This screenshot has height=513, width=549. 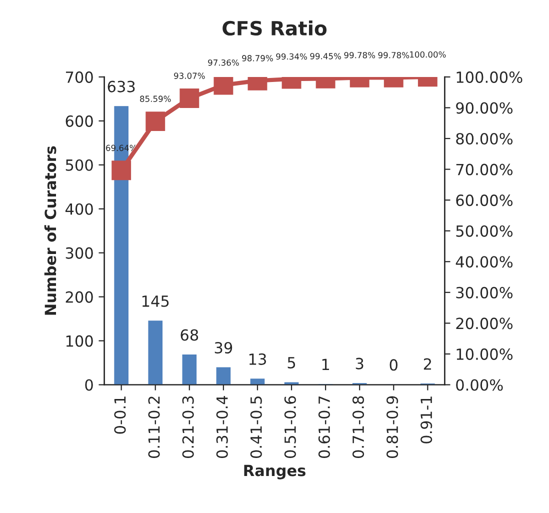 I want to click on y-axis-title: Number of Curators, so click(x=50, y=230).